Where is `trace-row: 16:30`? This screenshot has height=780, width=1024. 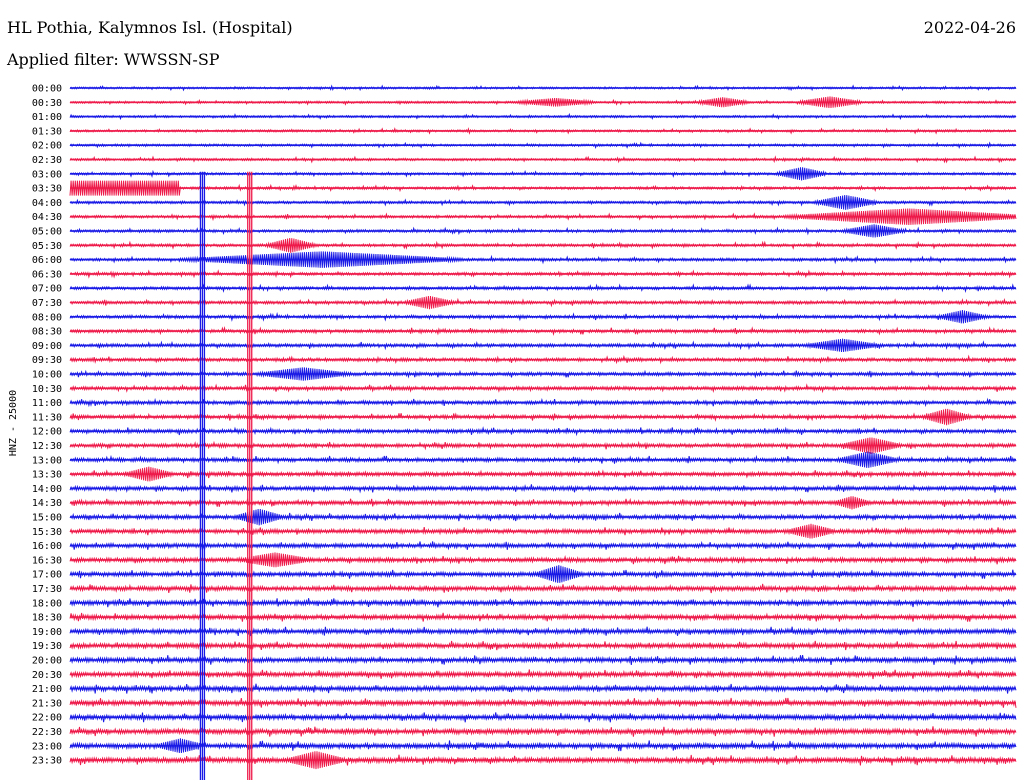
trace-row: 16:30 is located at coordinates (524, 560).